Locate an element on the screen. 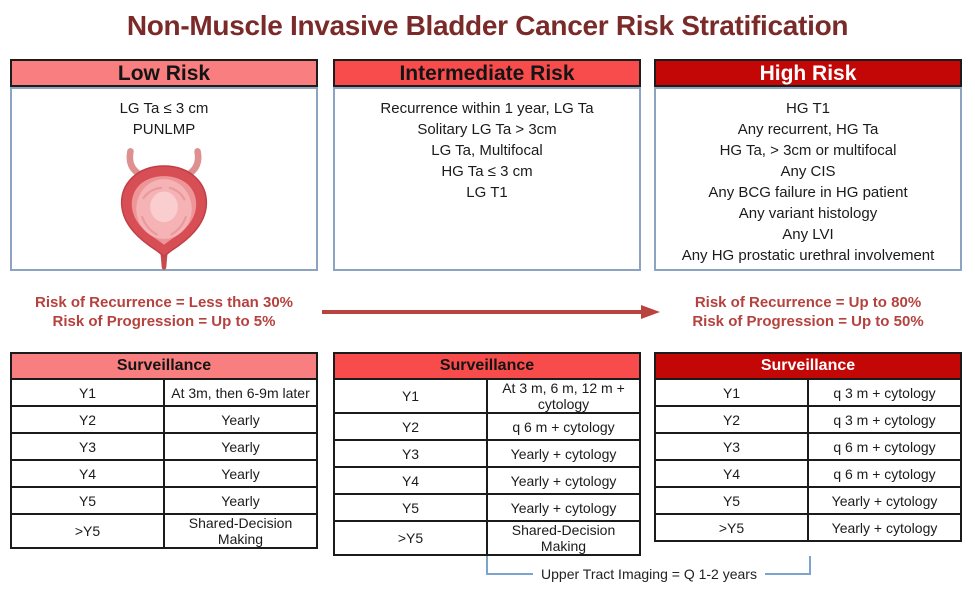 The height and width of the screenshot is (591, 975). table-row: Y4 Yearly is located at coordinates (164, 473).